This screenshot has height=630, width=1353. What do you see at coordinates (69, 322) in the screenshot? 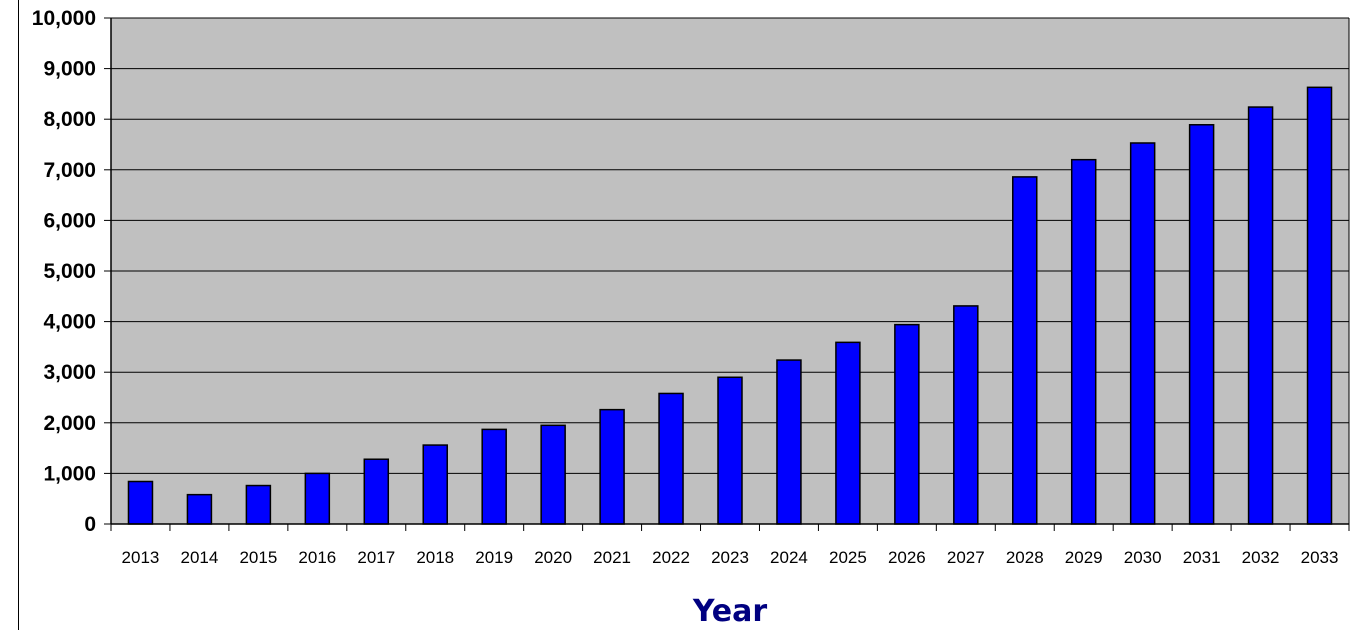
I see `y-tick-label: 4,000` at bounding box center [69, 322].